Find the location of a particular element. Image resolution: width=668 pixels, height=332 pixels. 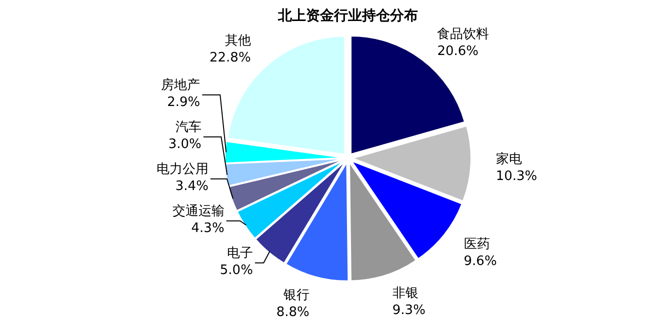

slice-label: 汽车 is located at coordinates (188, 127).